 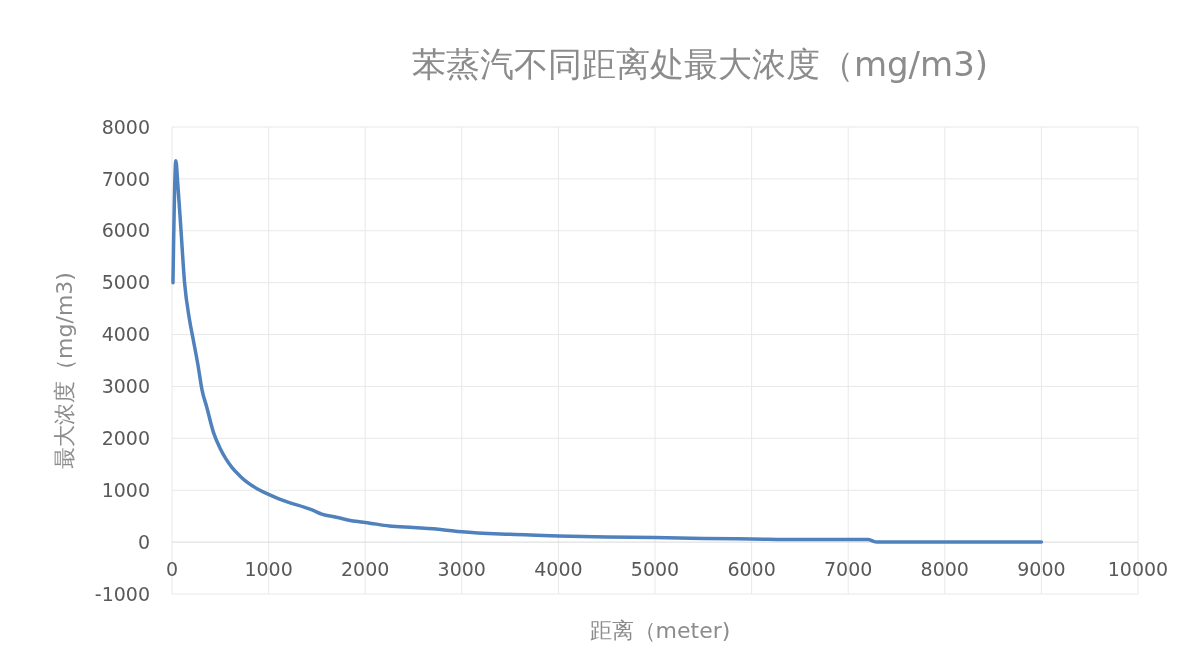 I want to click on x-tick-label: 9000, so click(x=1041, y=569).